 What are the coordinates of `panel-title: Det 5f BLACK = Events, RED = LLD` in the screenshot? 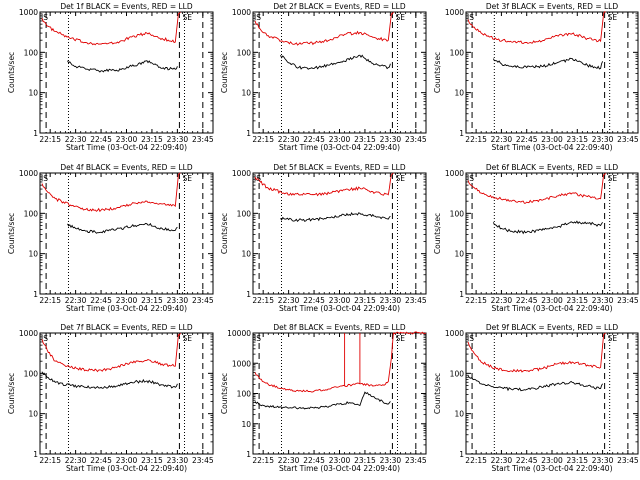 It's located at (339, 167).